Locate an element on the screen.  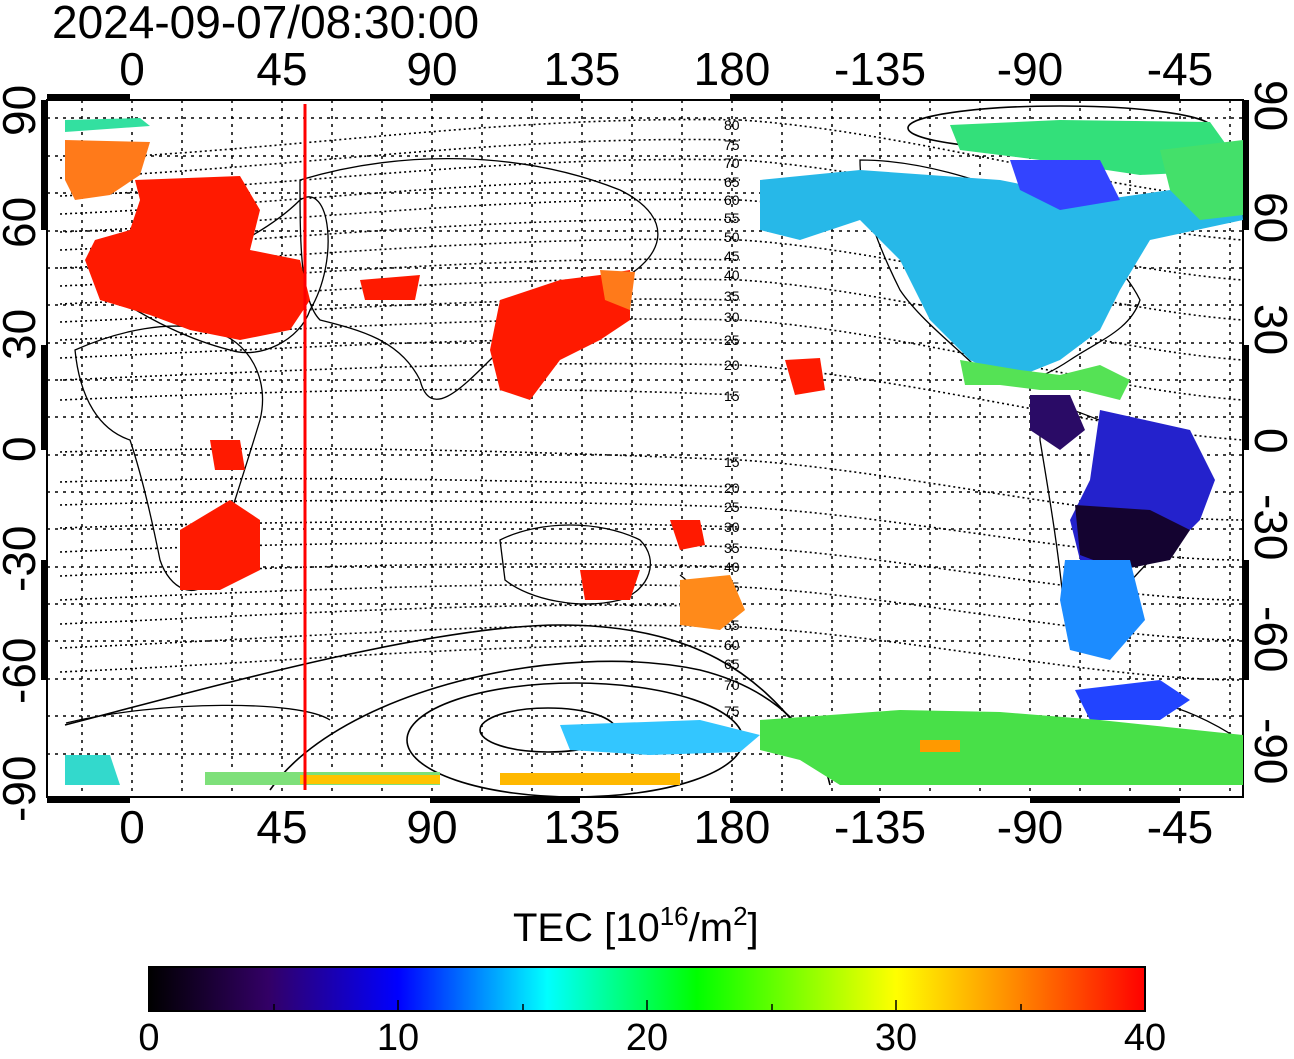
top-tick-label: 45 is located at coordinates (282, 69).